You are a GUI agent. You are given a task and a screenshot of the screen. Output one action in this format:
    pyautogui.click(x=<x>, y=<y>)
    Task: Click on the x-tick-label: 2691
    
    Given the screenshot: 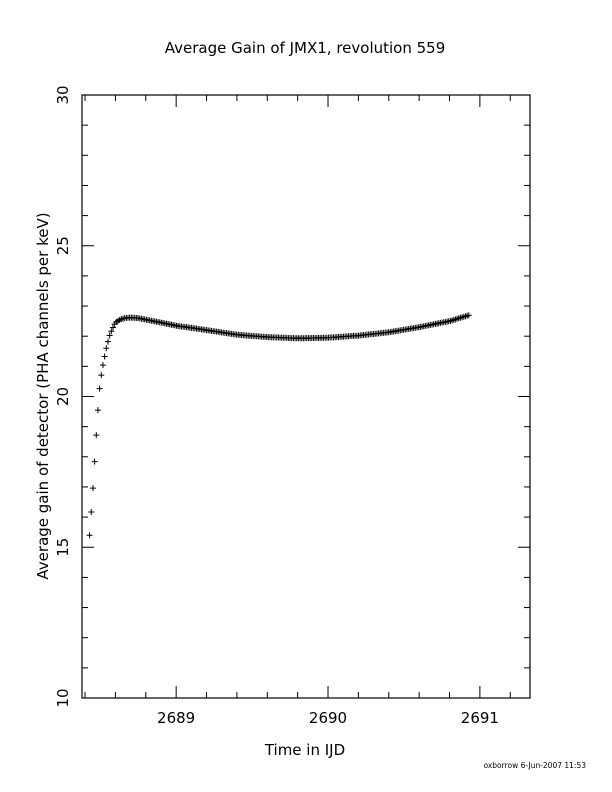 What is the action you would take?
    pyautogui.click(x=480, y=718)
    